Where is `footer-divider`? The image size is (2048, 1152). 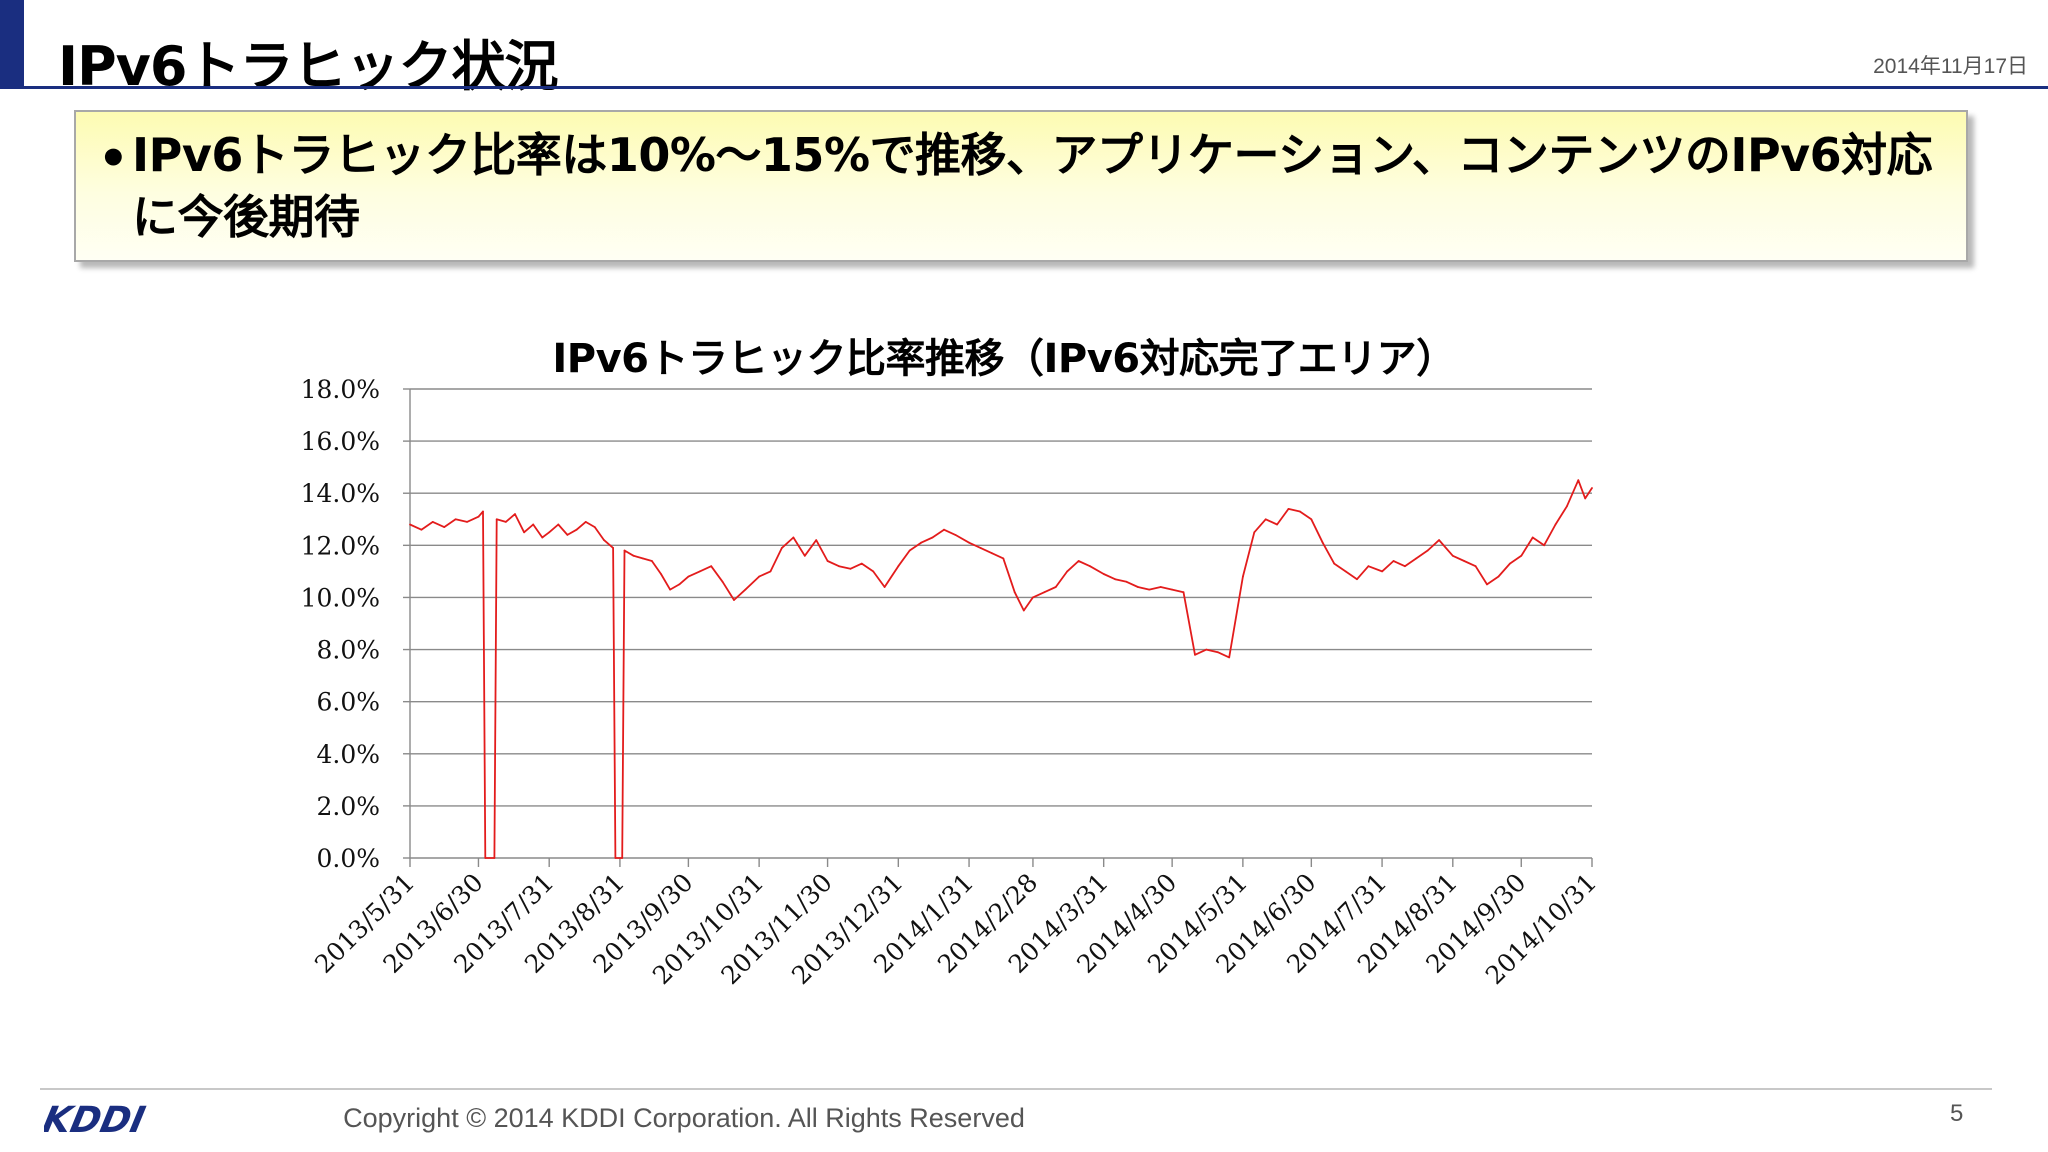
footer-divider is located at coordinates (1016, 1089).